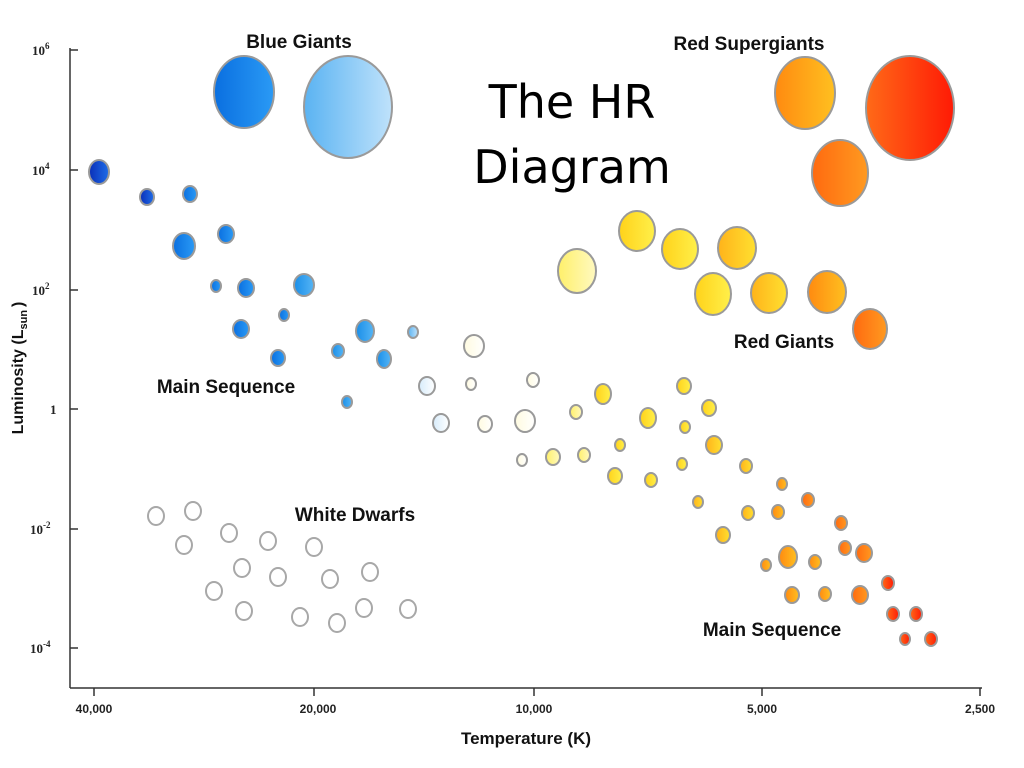  I want to click on y-tick-label: 1, so click(53, 409).